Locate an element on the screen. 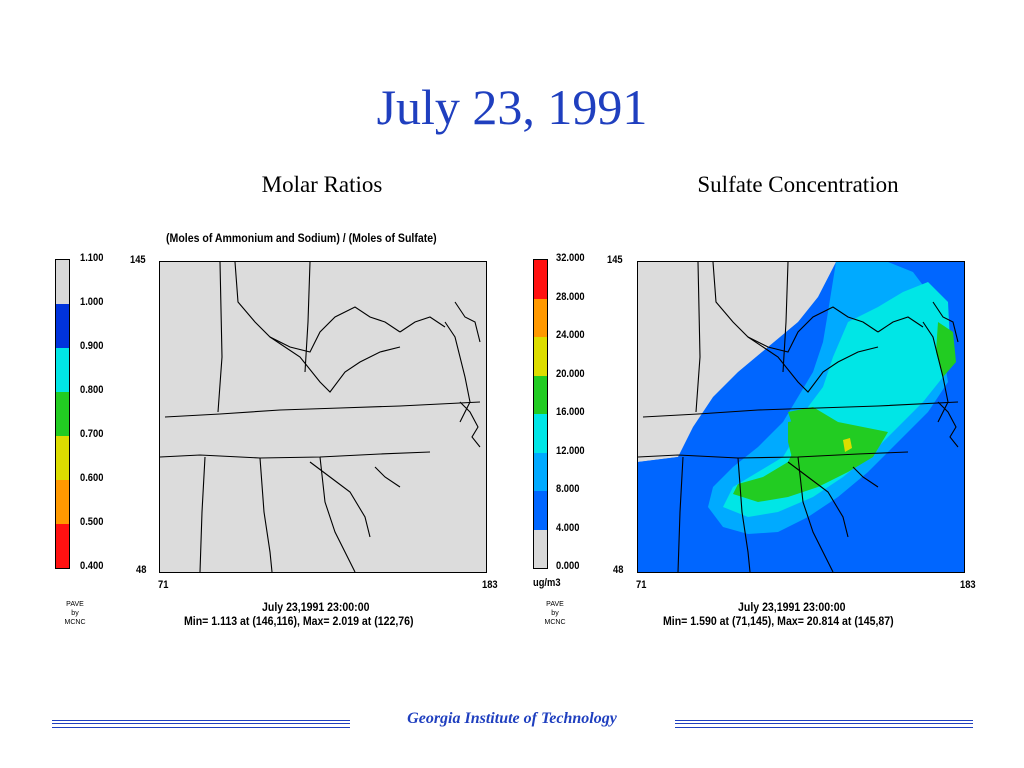 The height and width of the screenshot is (768, 1024). panel-title-molar: Molar Ratios is located at coordinates (322, 184).